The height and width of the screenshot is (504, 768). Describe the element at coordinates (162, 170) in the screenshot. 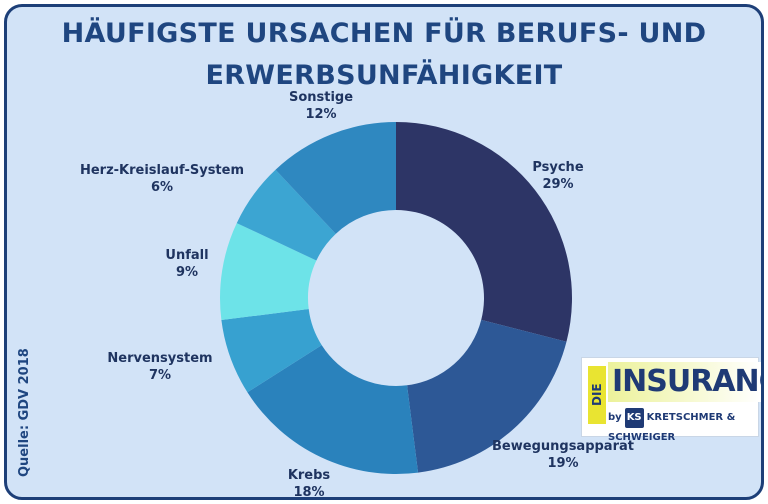

I see `slice-label-name: Herz-Kreislauf-System` at that location.